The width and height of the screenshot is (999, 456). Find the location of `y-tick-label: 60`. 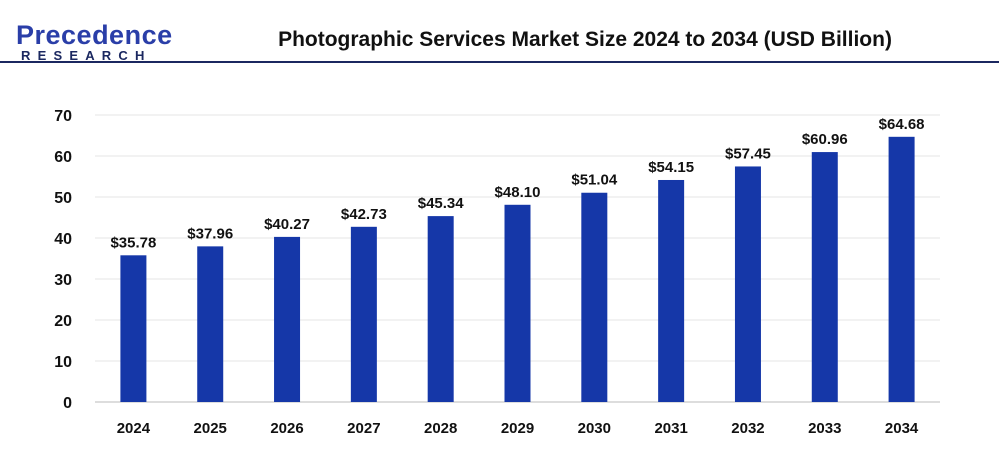

y-tick-label: 60 is located at coordinates (63, 157).